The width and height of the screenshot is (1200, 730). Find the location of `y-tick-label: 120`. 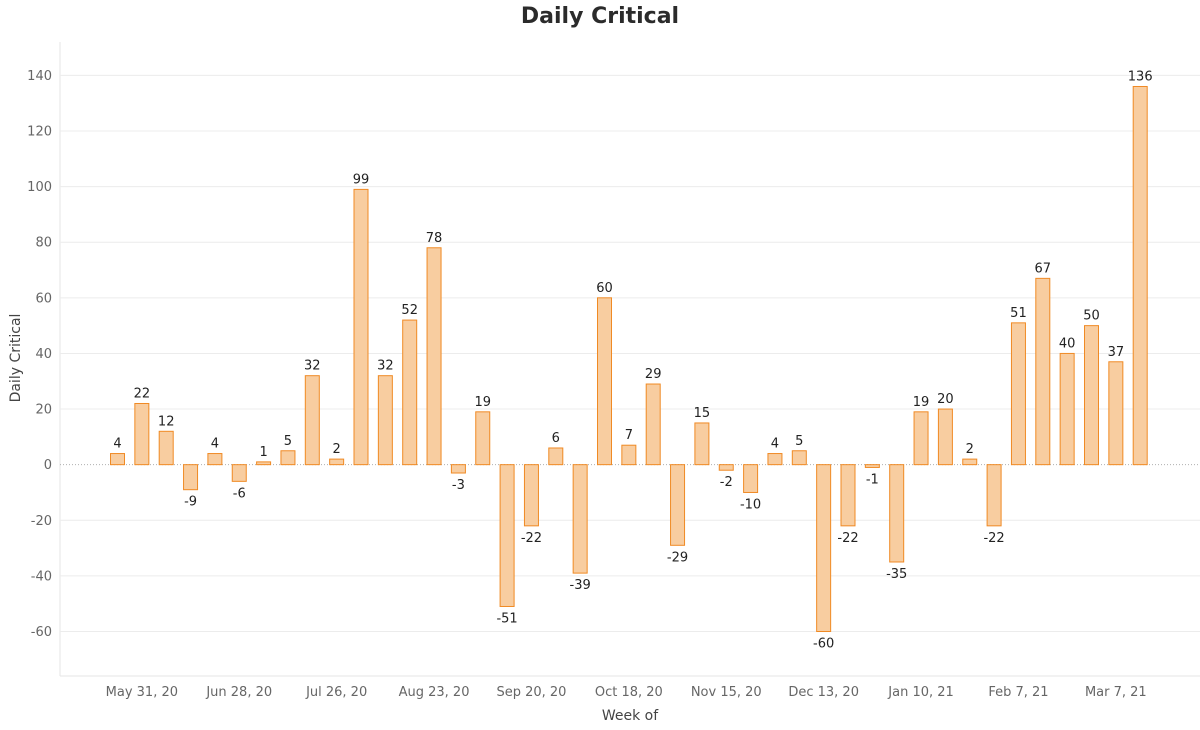

y-tick-label: 120 is located at coordinates (39, 131).